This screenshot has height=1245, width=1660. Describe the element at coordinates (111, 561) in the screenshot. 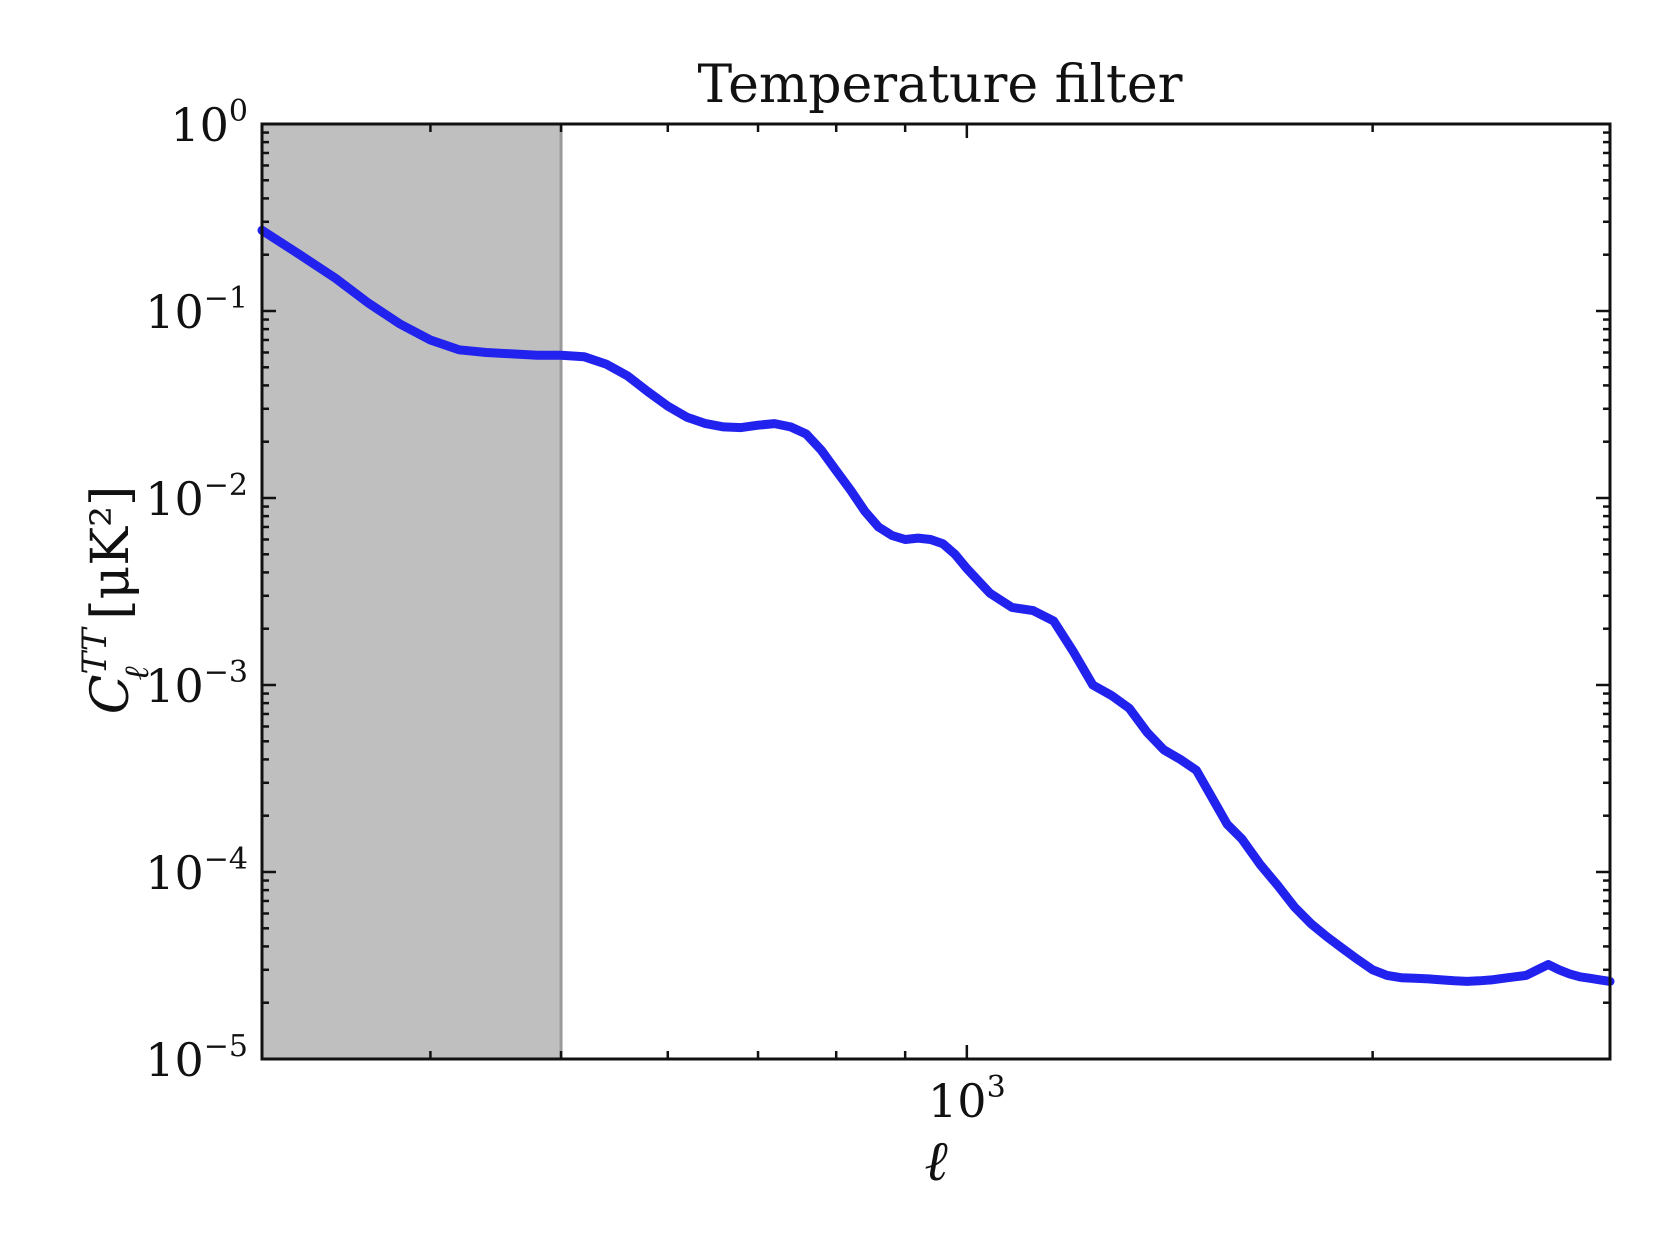

I see `y-axis-label-unit: [μK²]` at that location.